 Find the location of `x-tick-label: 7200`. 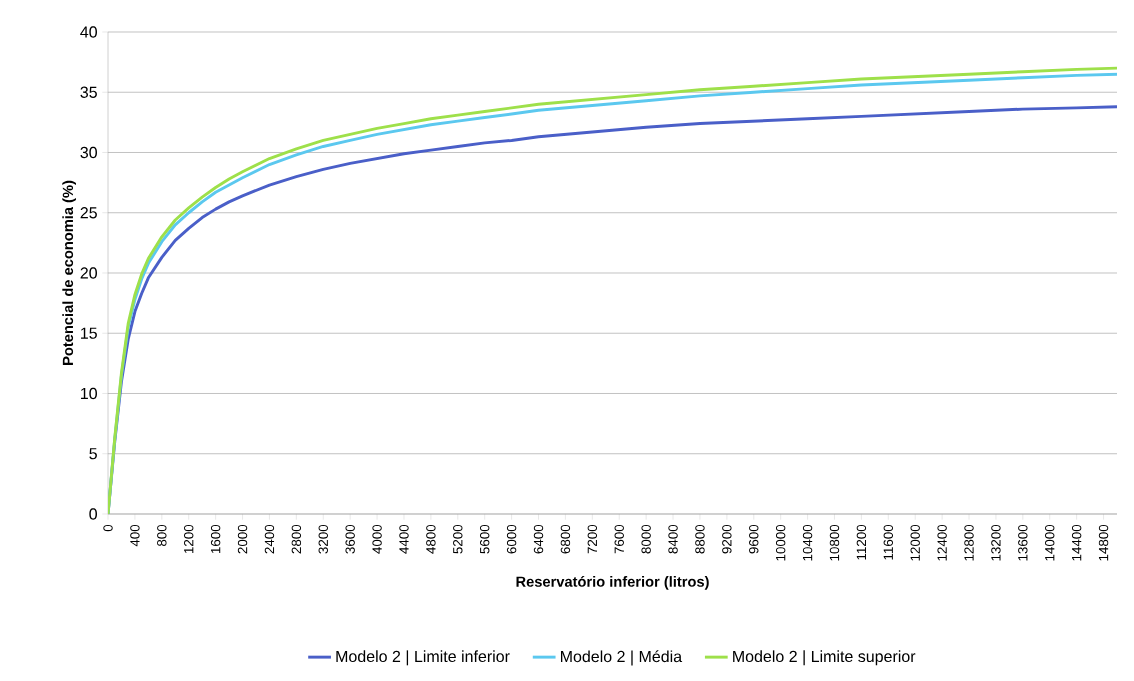

x-tick-label: 7200 is located at coordinates (592, 539).